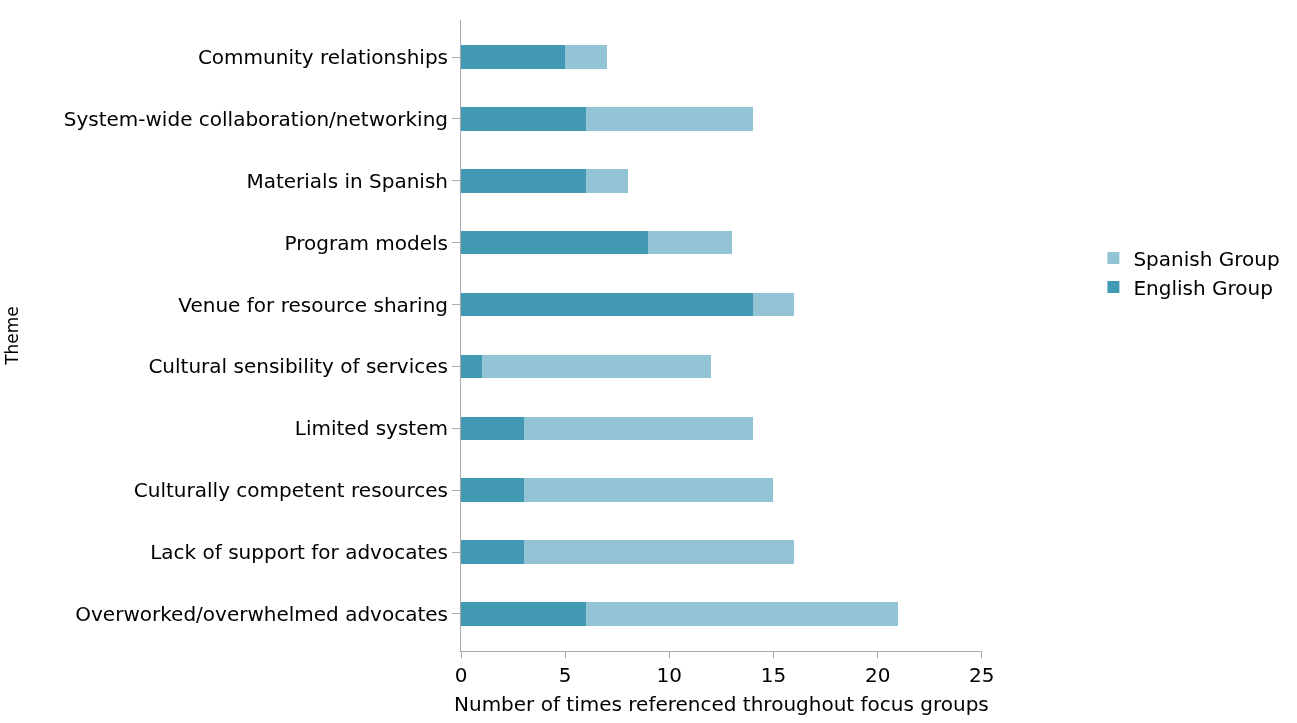 This screenshot has width=1297, height=723. I want to click on y-tick-label: Lack of support for advocates, so click(299, 552).